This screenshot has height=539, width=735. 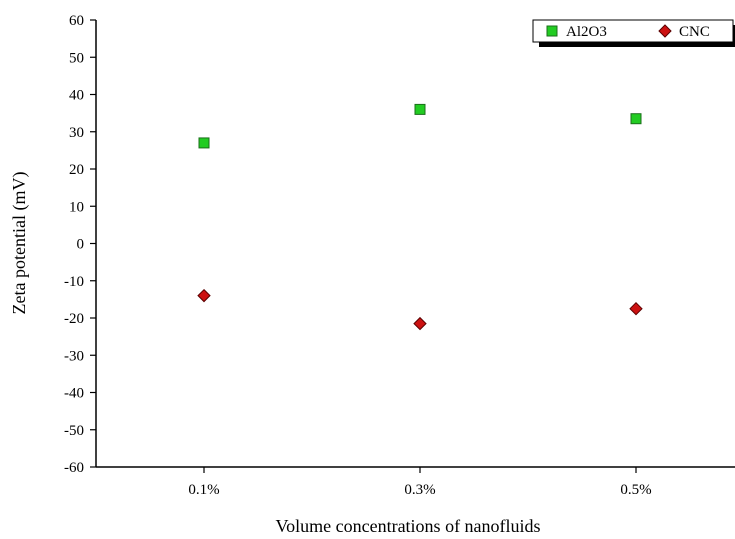 What do you see at coordinates (74, 356) in the screenshot?
I see `y-tick-label: -30` at bounding box center [74, 356].